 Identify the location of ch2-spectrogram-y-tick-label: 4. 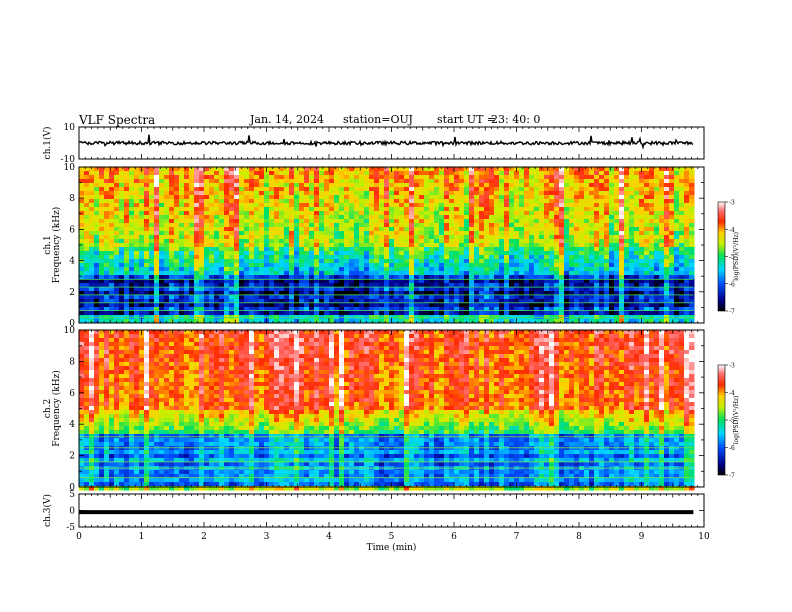
(72, 425).